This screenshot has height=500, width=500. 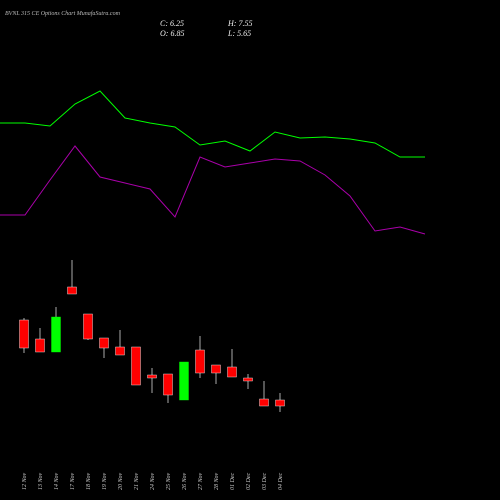 I want to click on x-tick-label: 02 Dec, so click(x=249, y=481).